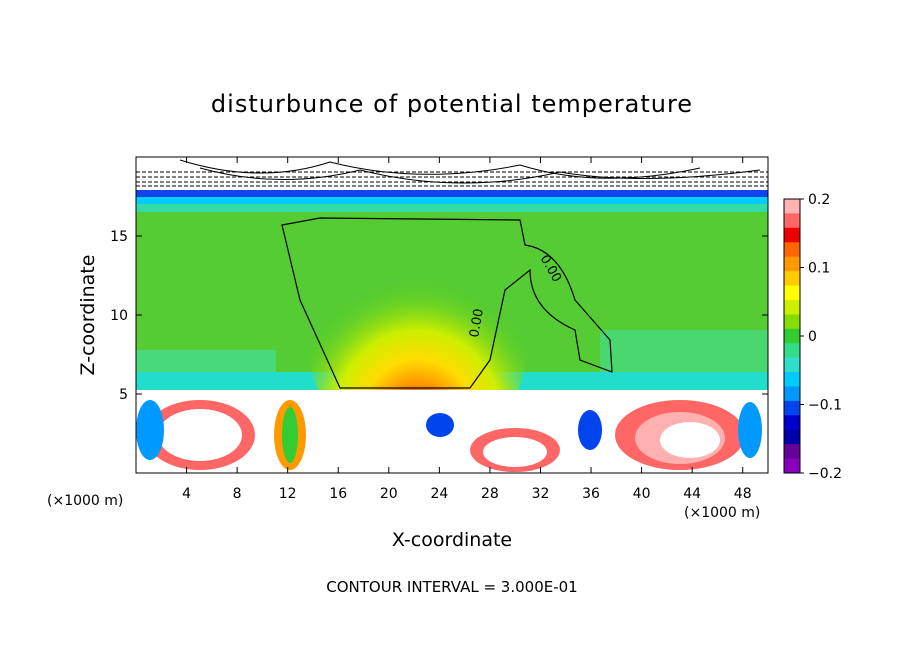  I want to click on y-tick-label: 10, so click(119, 316).